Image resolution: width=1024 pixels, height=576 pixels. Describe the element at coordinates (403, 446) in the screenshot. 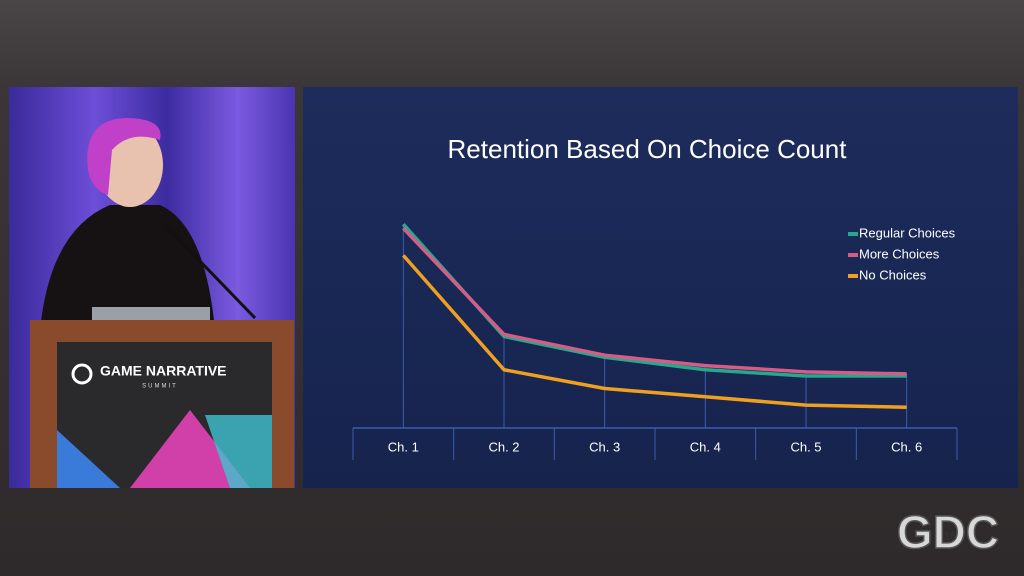

I see `x-tick-label: Ch. 1` at that location.